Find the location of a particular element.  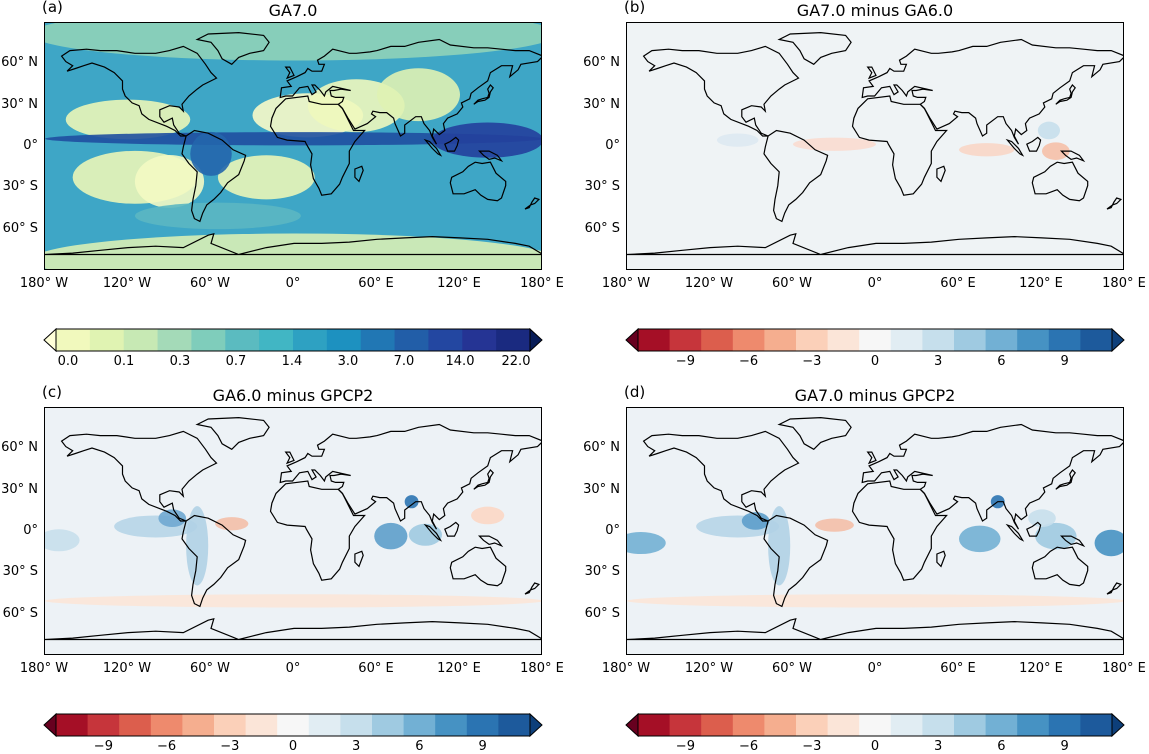

colorbar-tick-label: 6 is located at coordinates (1001, 746).